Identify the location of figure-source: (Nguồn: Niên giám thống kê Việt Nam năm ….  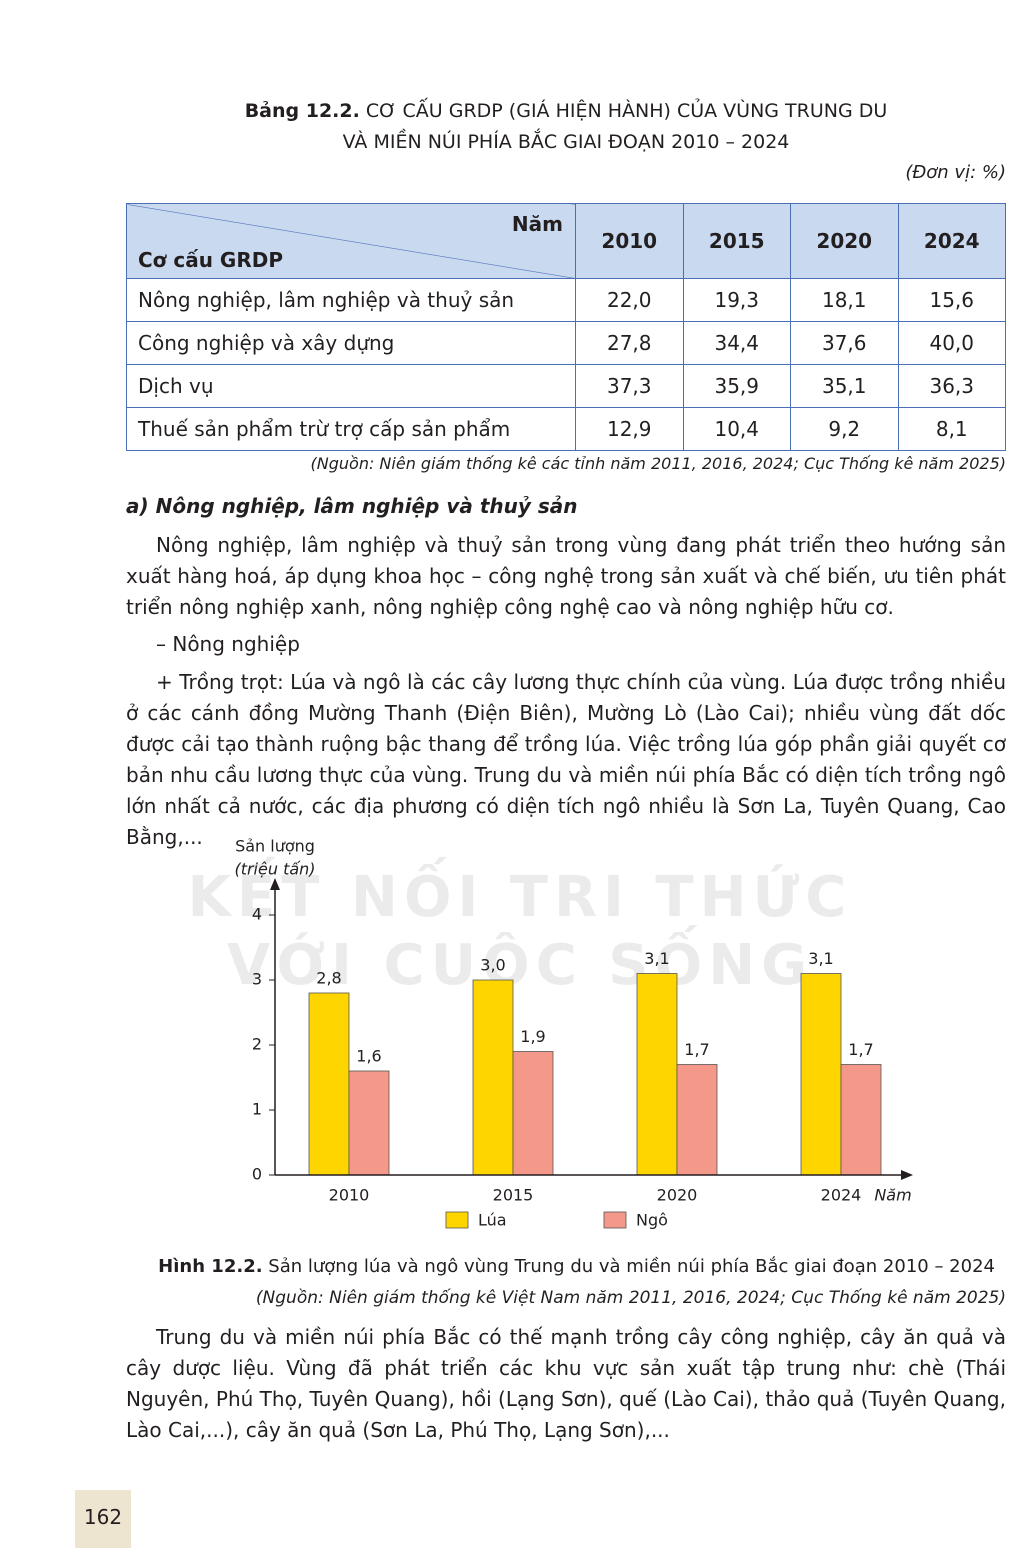
(630, 1298).